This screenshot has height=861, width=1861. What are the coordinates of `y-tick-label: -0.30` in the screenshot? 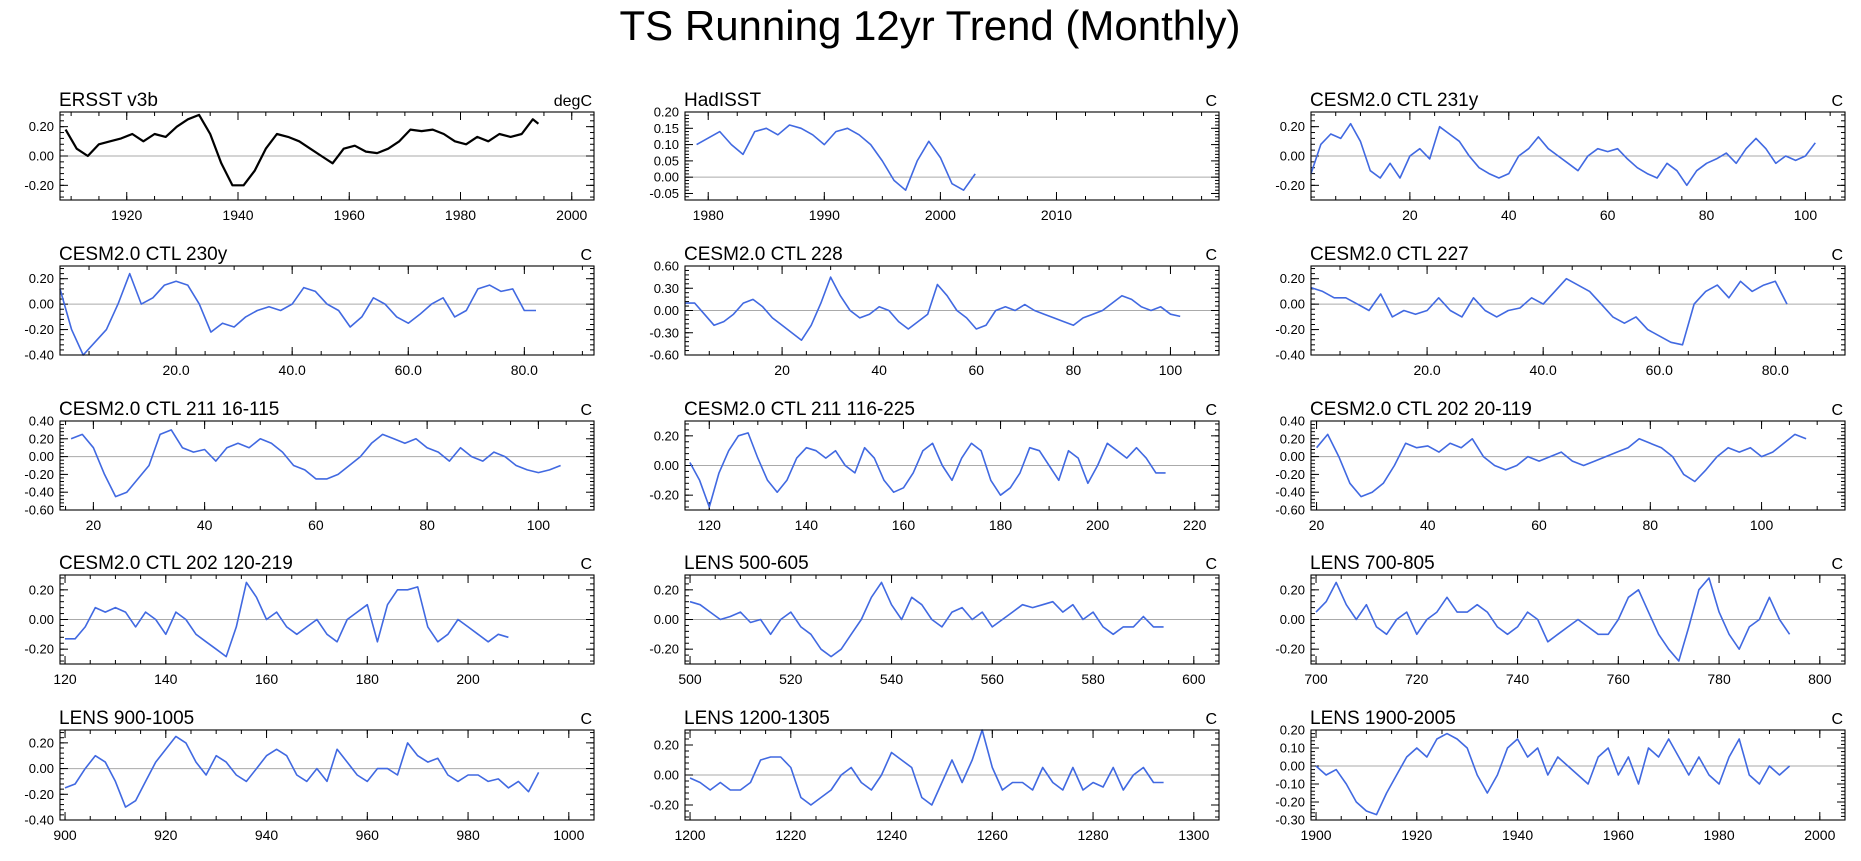 It's located at (1290, 820).